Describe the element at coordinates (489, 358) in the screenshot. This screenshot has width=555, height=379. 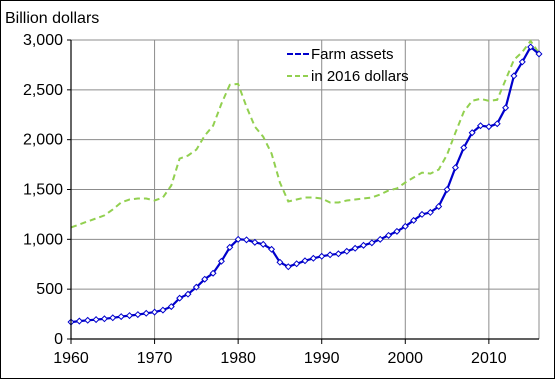
I see `x-tick-label: 2010` at that location.